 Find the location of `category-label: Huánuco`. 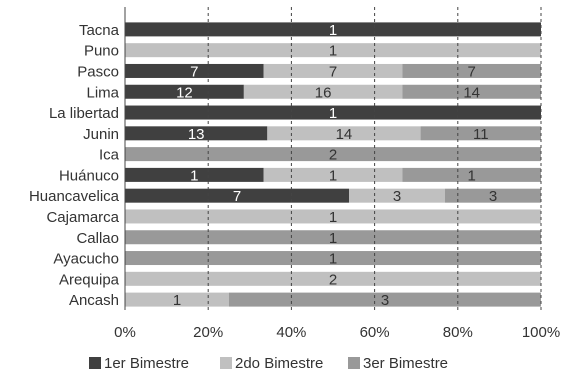

category-label: Huánuco is located at coordinates (89, 175).